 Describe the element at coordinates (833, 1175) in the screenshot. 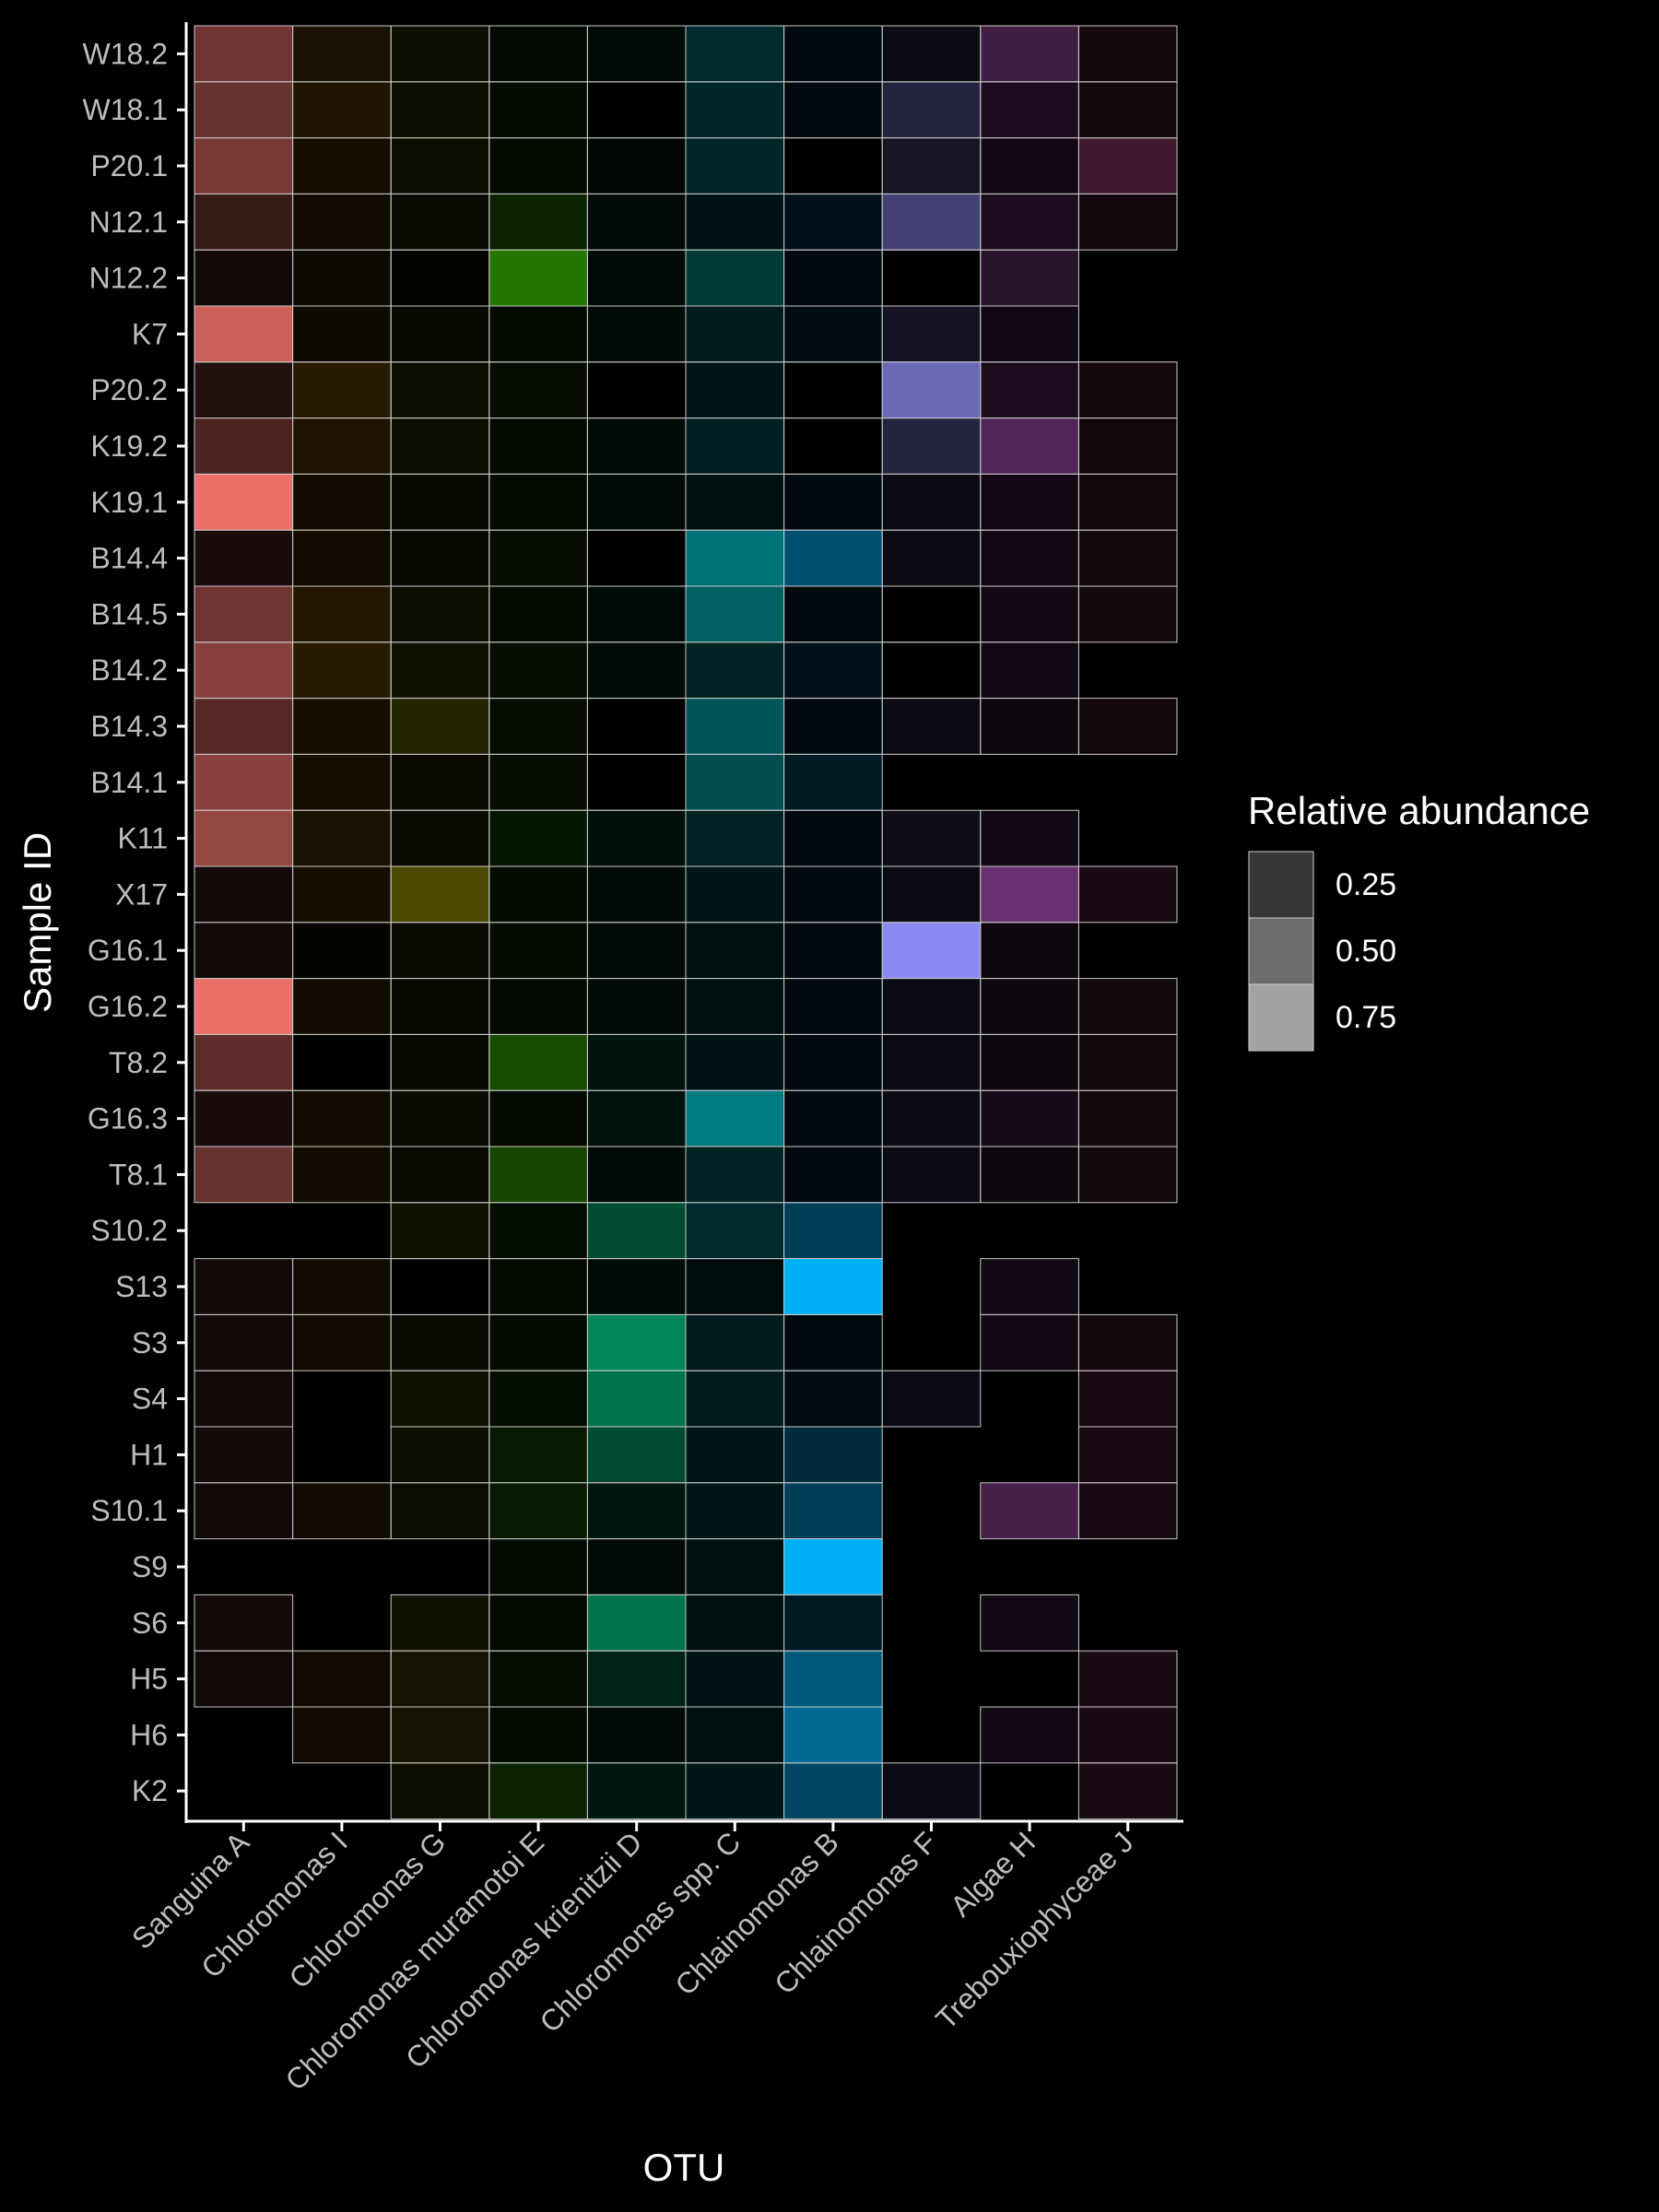

I see `heatmap-cell-t8-1-chlainomonas-b` at that location.